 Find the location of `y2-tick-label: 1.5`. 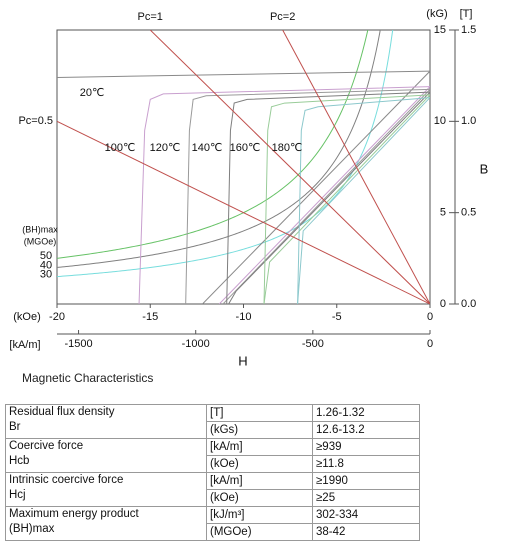

y2-tick-label: 1.5 is located at coordinates (468, 30).